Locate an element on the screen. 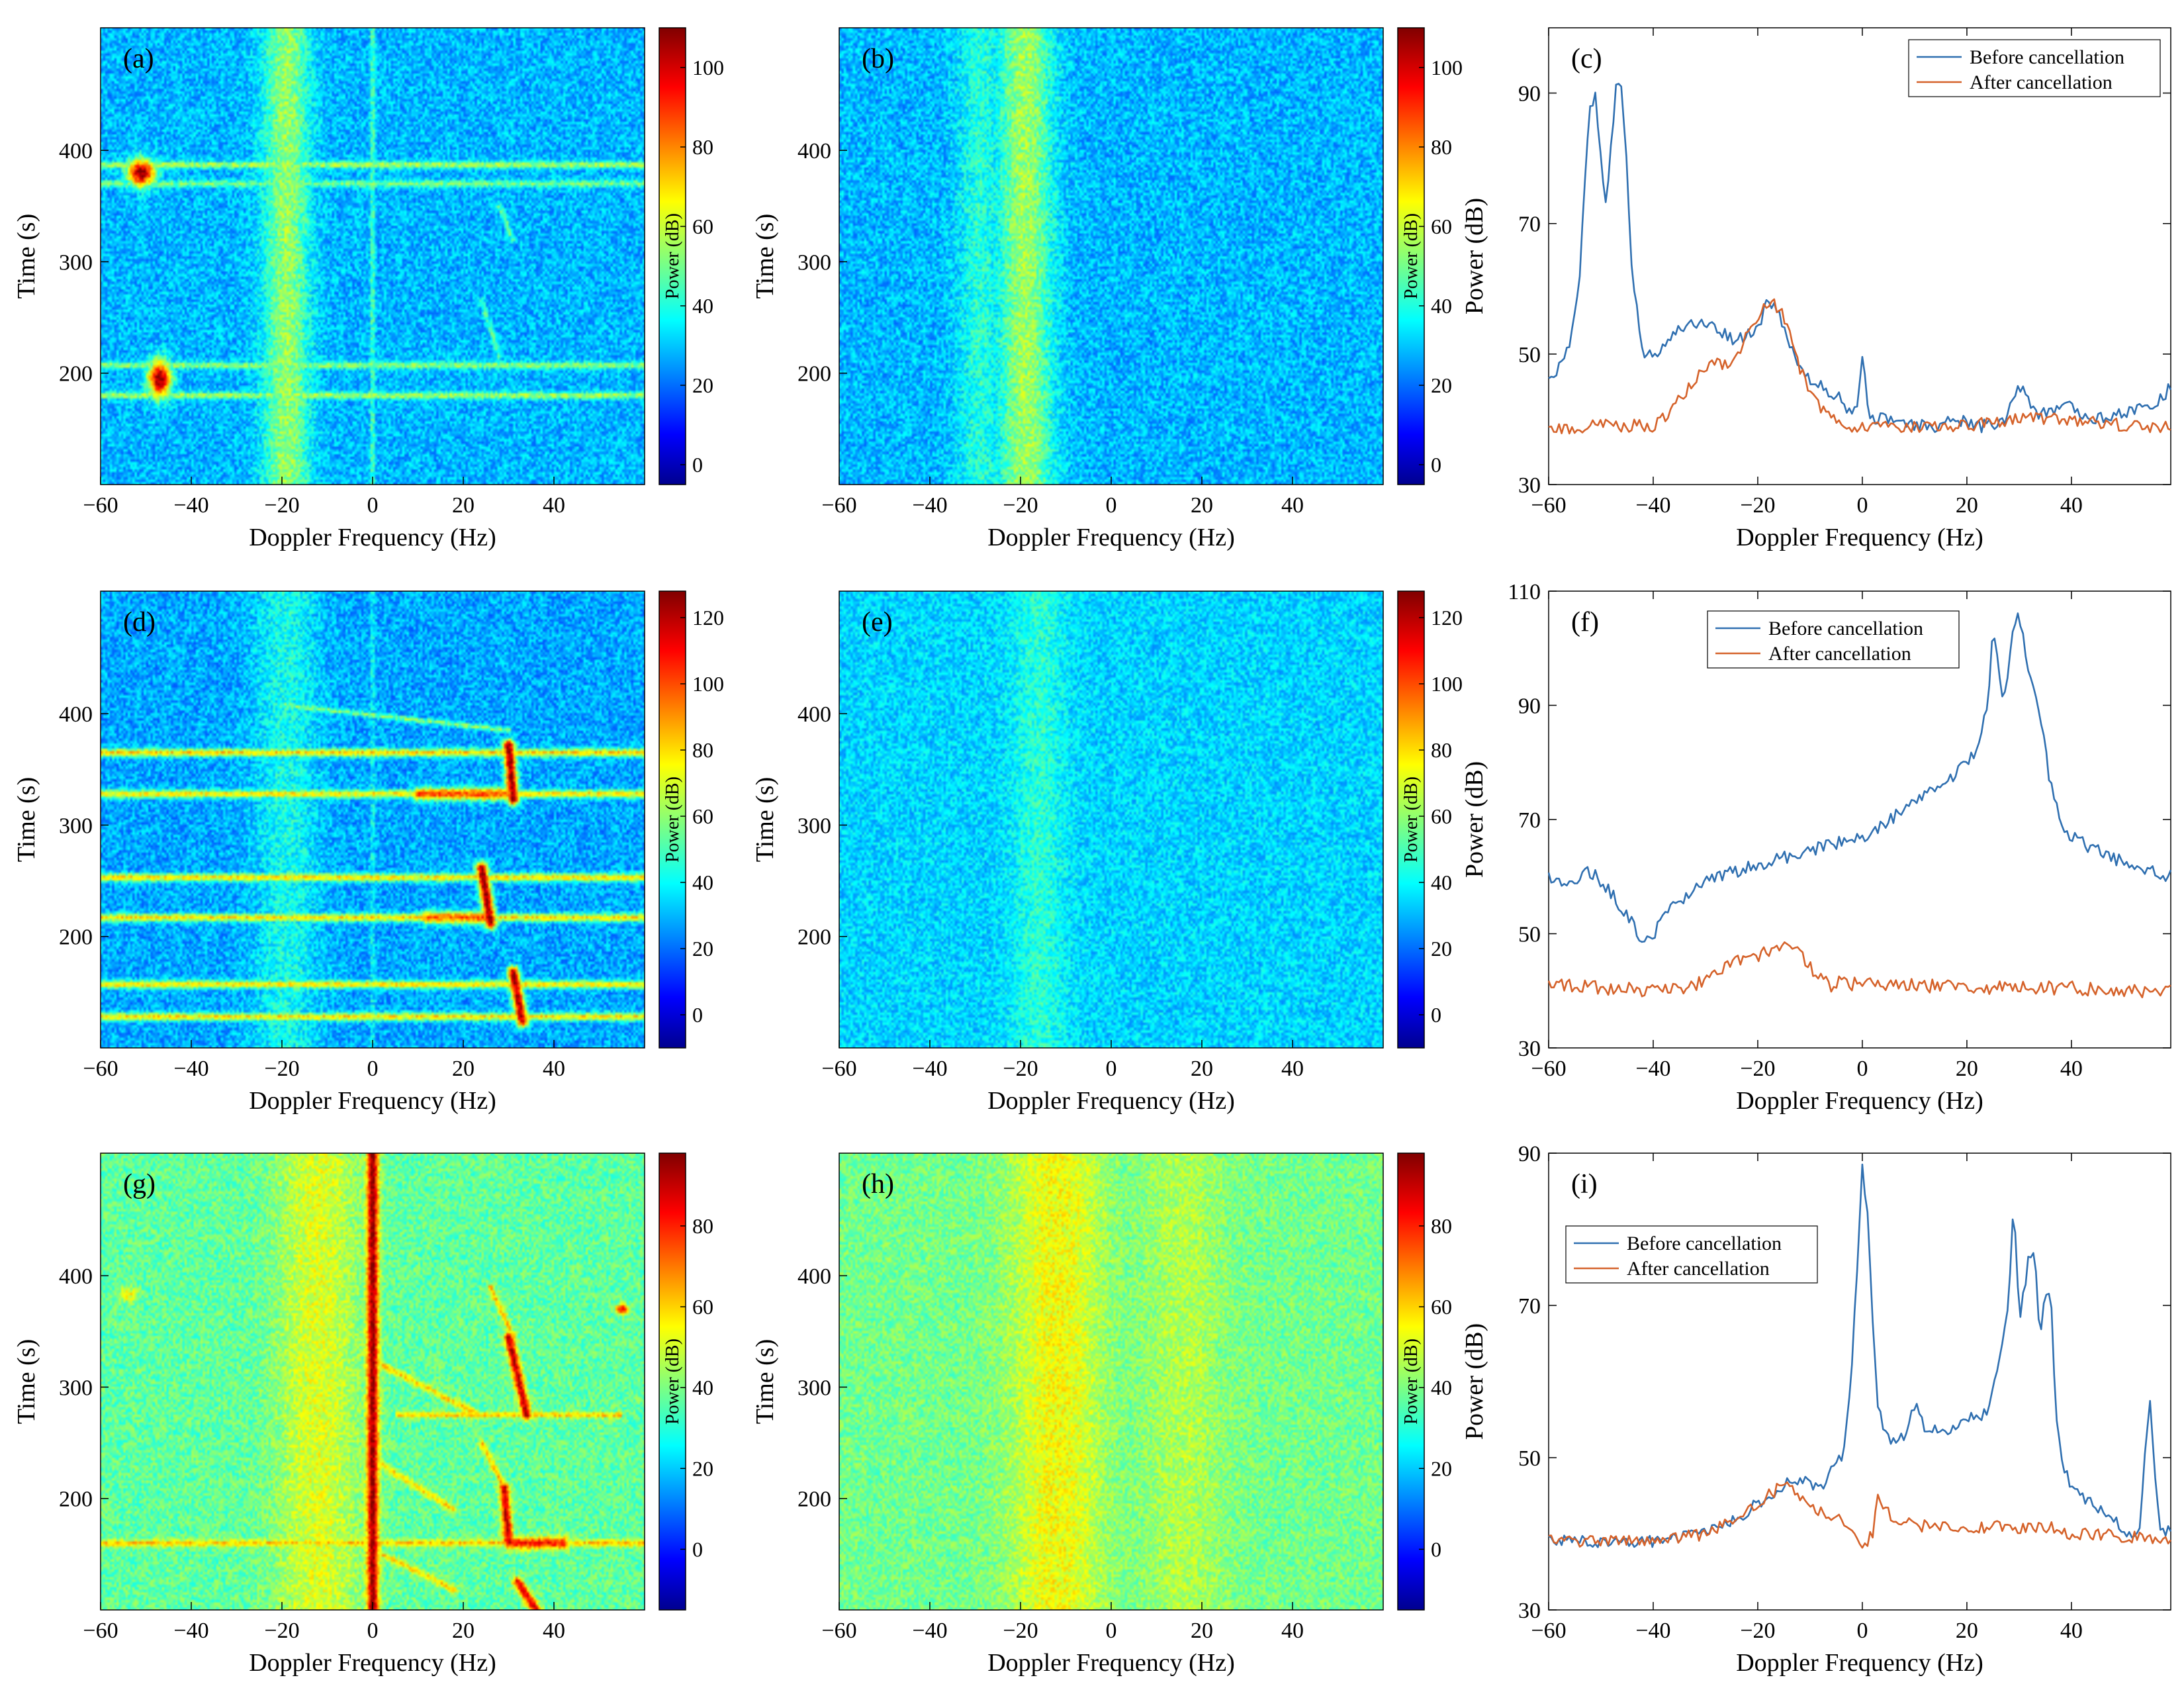  legend-box is located at coordinates (1834, 640).